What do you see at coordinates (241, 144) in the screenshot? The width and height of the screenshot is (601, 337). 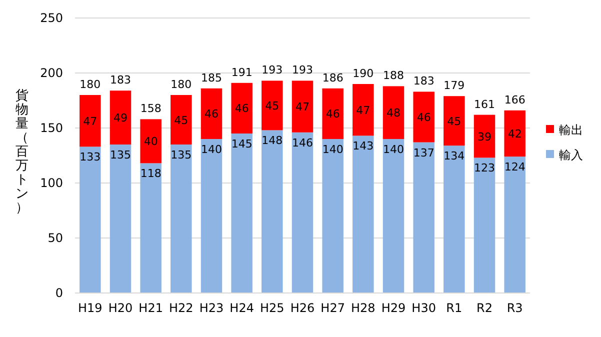 I see `data-label: 145` at bounding box center [241, 144].